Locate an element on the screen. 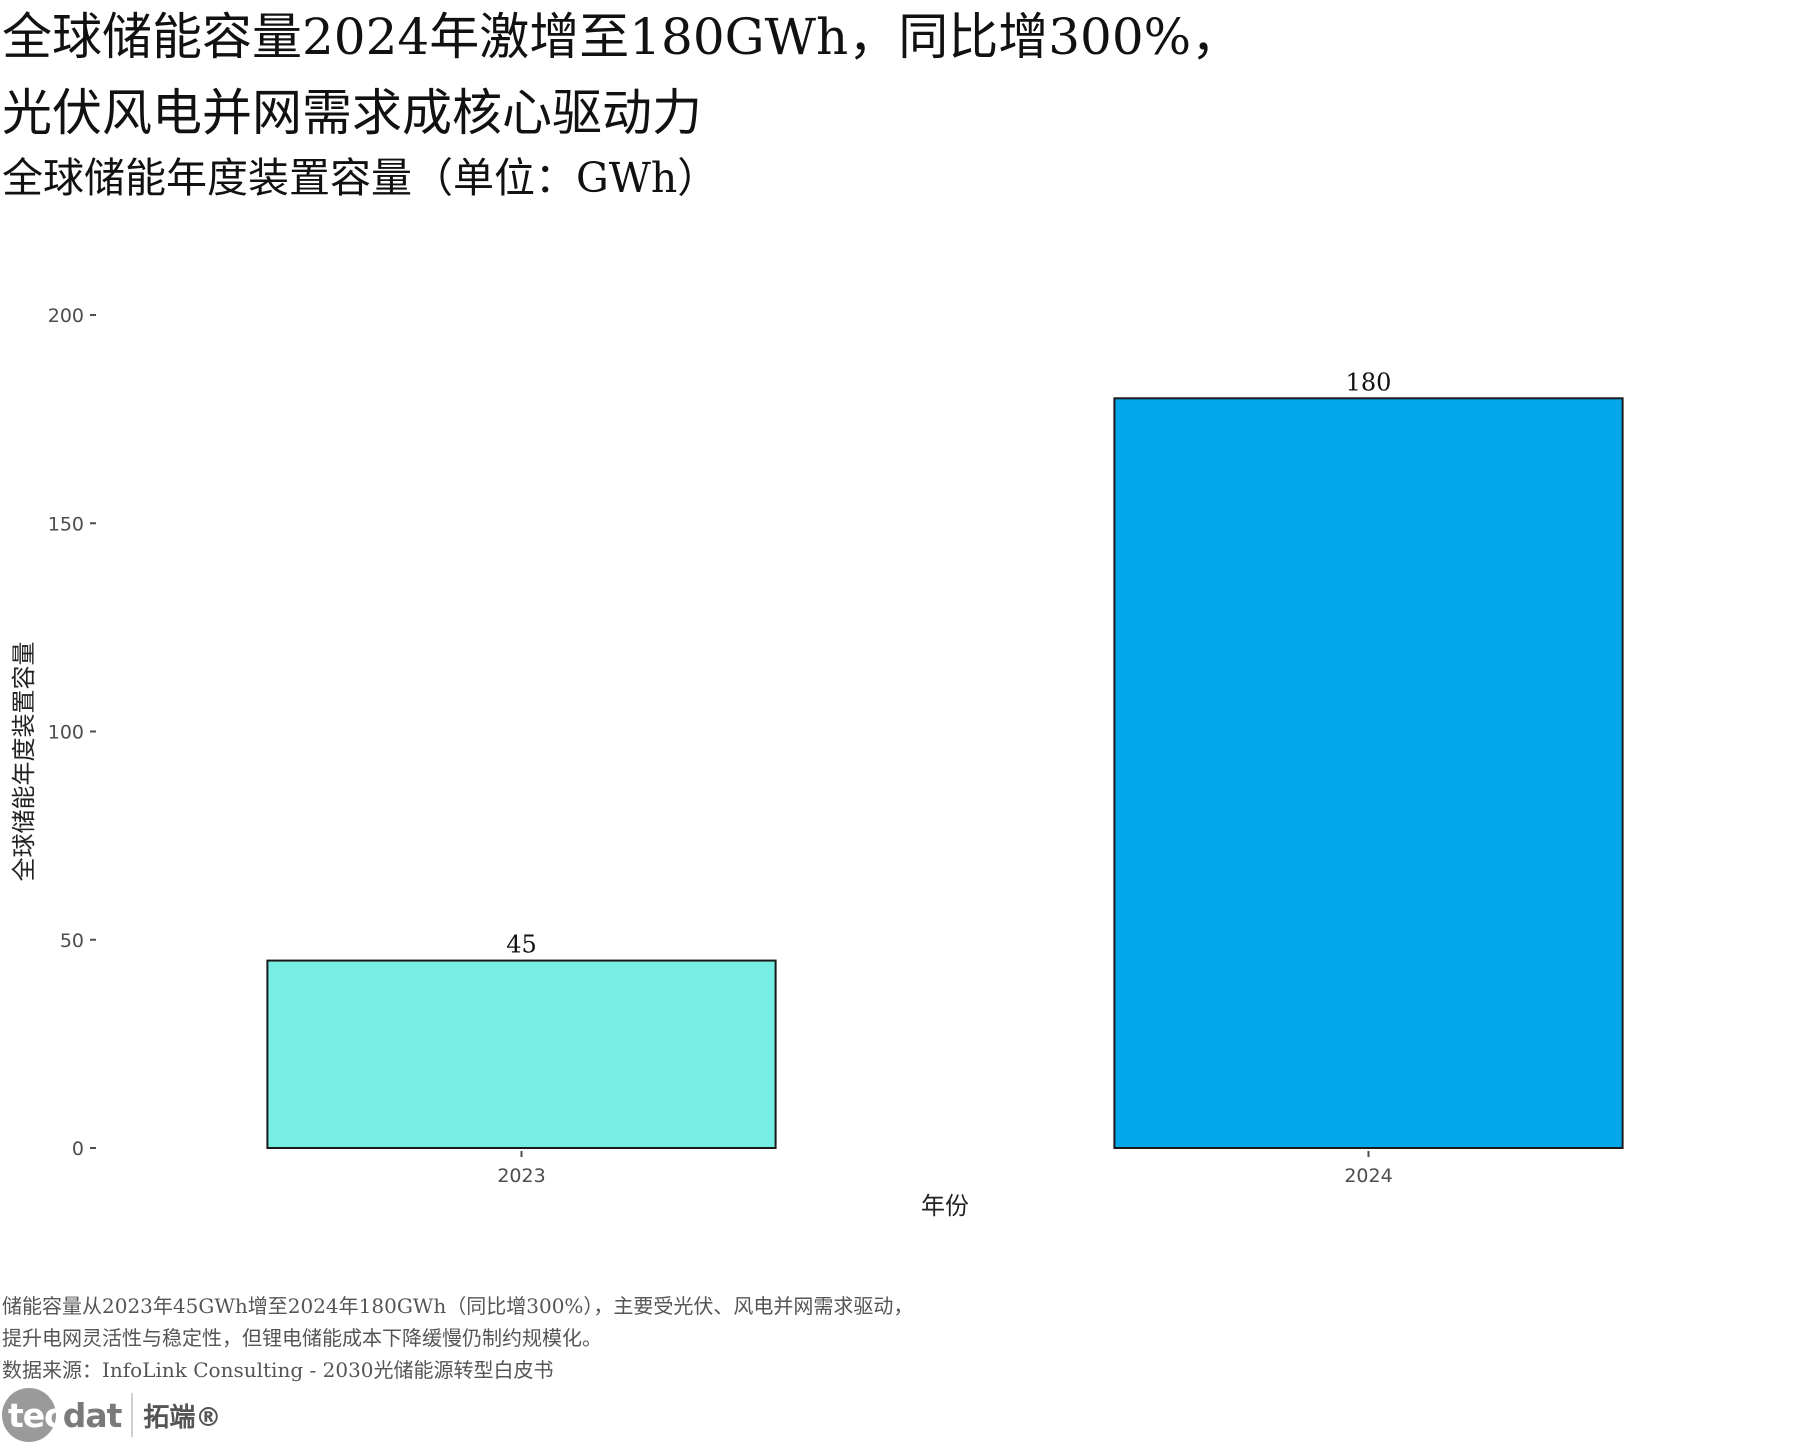 This screenshot has height=1442, width=1800. bar-2023 is located at coordinates (521, 1054).